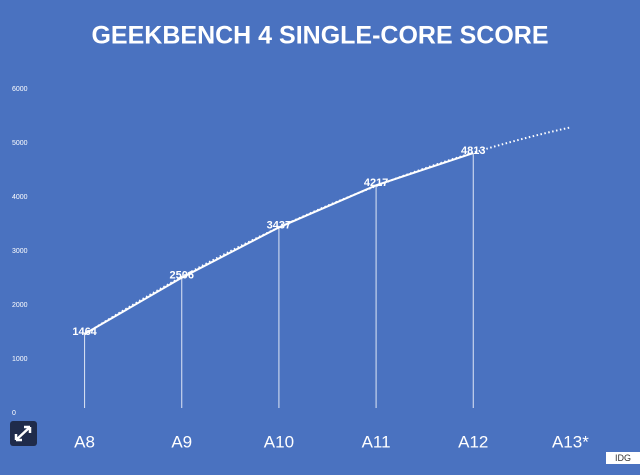 The height and width of the screenshot is (475, 640). What do you see at coordinates (20, 197) in the screenshot?
I see `y-tick-label: 4000` at bounding box center [20, 197].